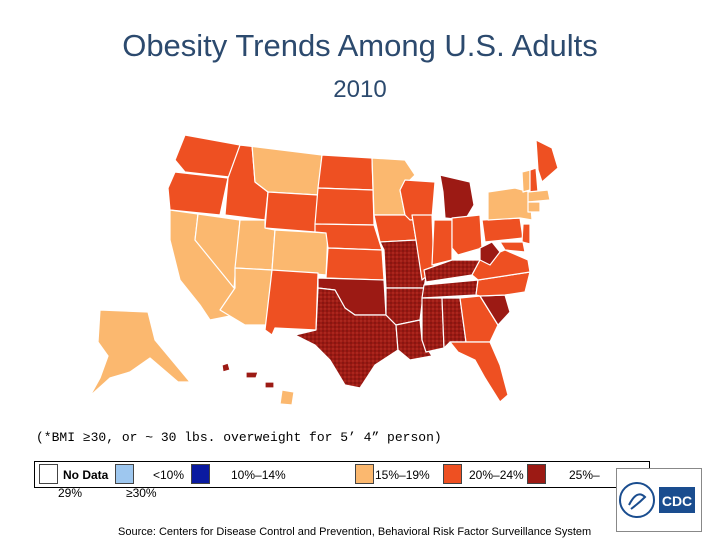 The height and width of the screenshot is (540, 720). Describe the element at coordinates (360, 89) in the screenshot. I see `map-year: 2010` at that location.